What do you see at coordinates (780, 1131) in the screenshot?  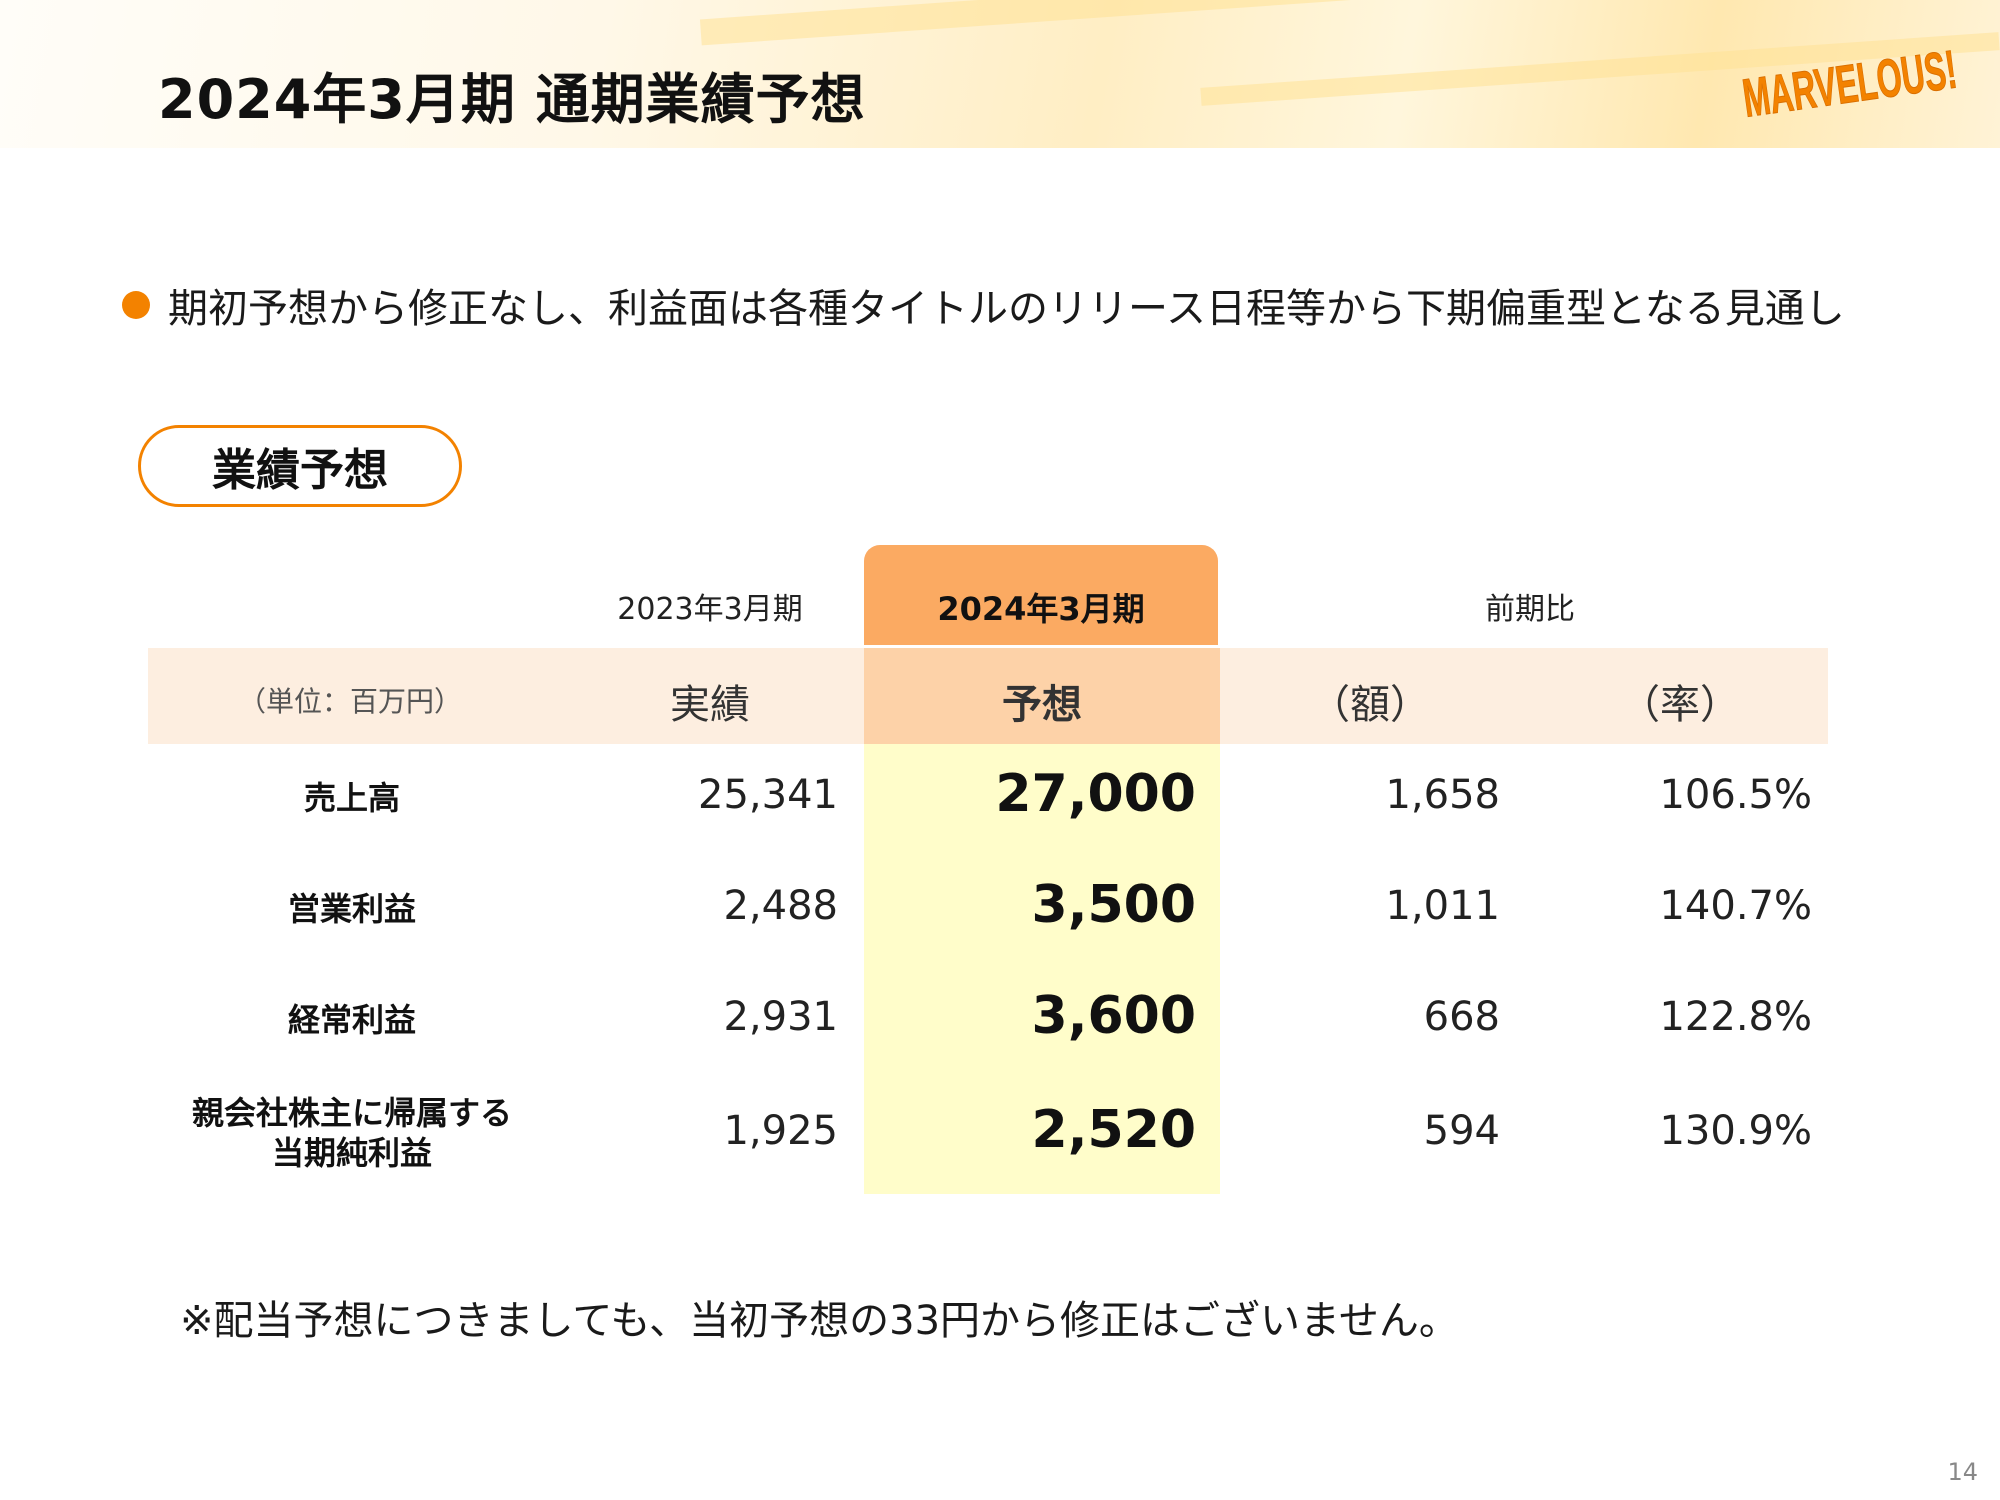 I see `actual-value: 1,925` at bounding box center [780, 1131].